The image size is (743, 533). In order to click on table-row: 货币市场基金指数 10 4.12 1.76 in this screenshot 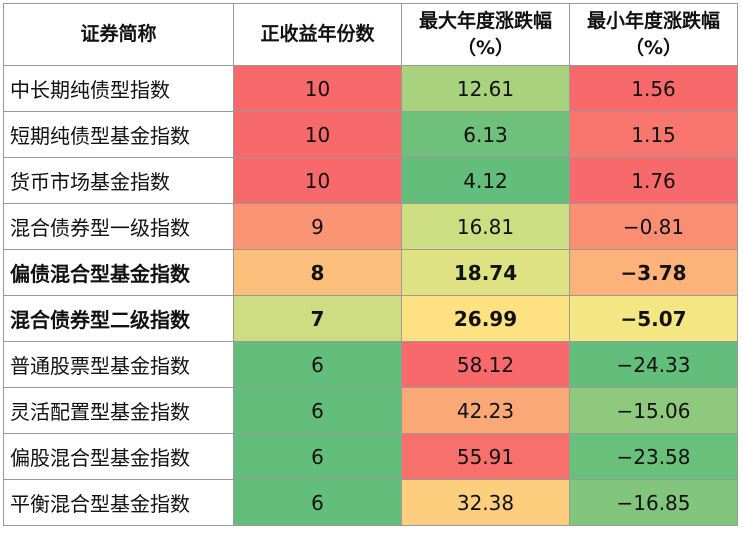, I will do `click(370, 180)`.